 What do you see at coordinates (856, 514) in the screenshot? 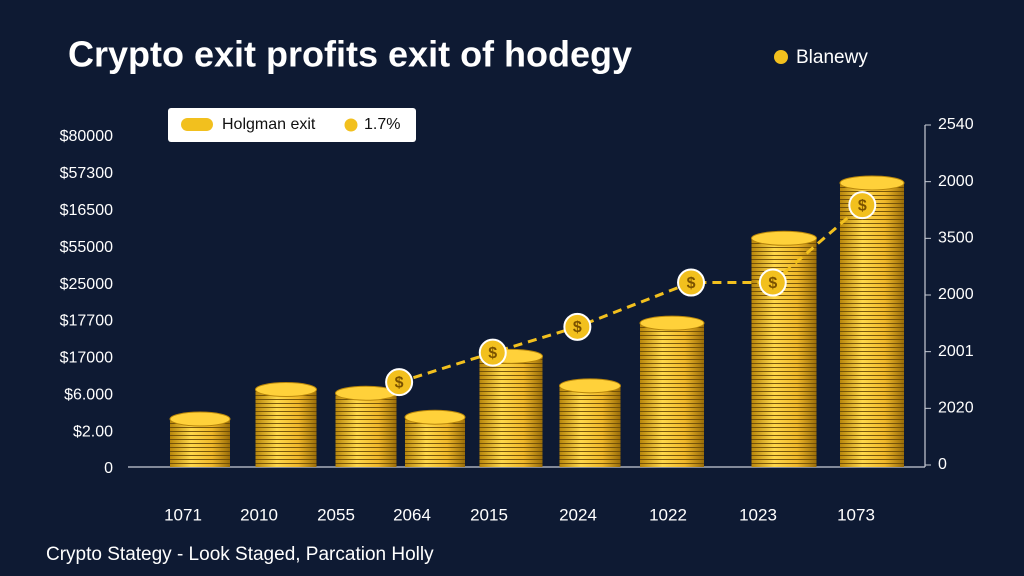
I see `x-tick-label: 1073` at bounding box center [856, 514].